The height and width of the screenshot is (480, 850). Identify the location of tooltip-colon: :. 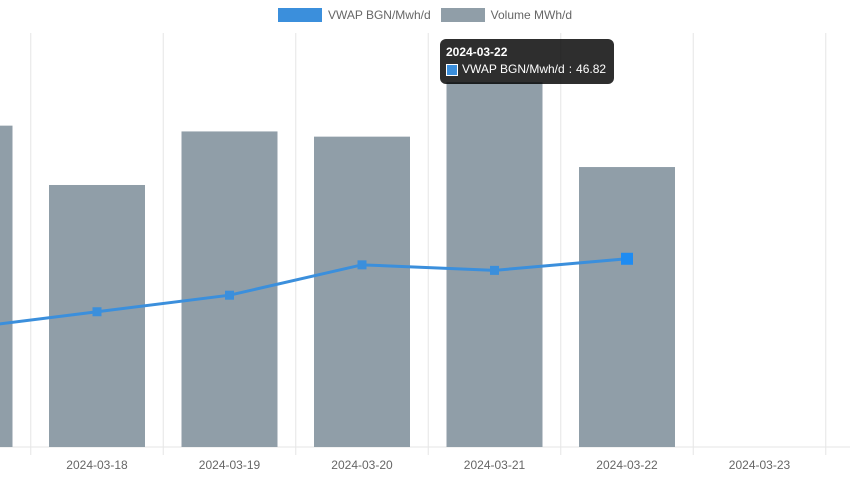
(570, 69).